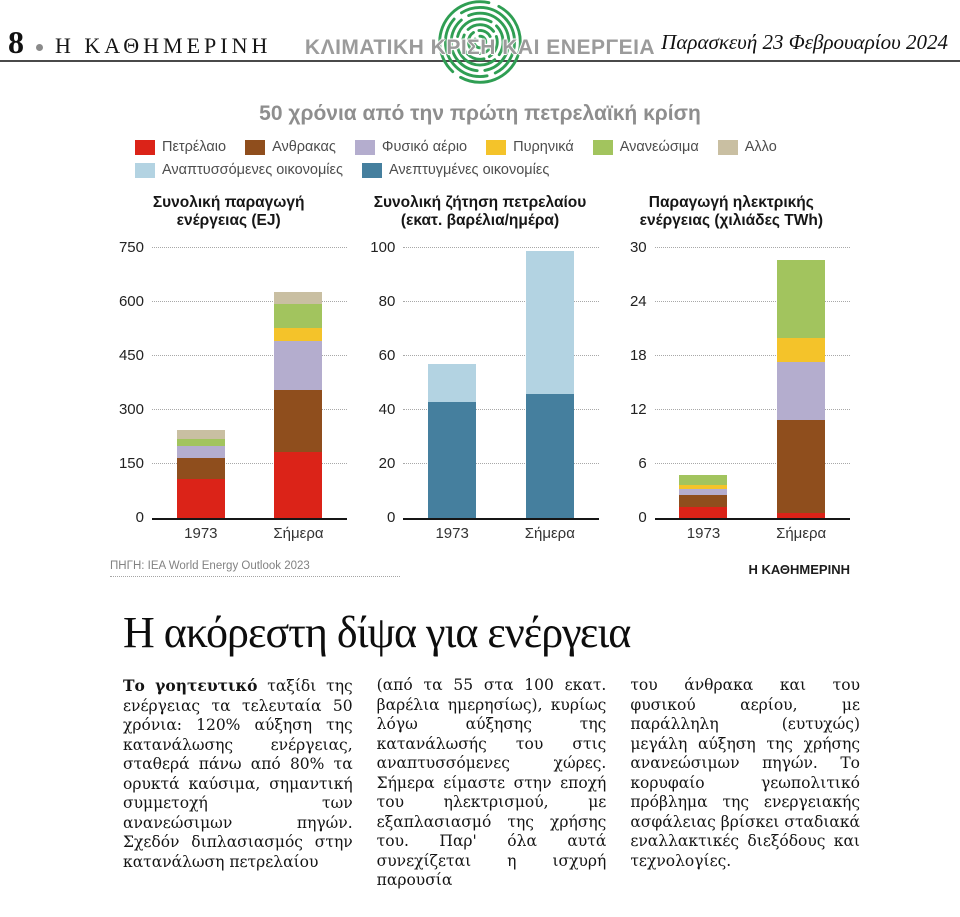 Image resolution: width=960 pixels, height=917 pixels. I want to click on chart-title-line: ενέργειας (χιλιάδες TWh), so click(731, 221).